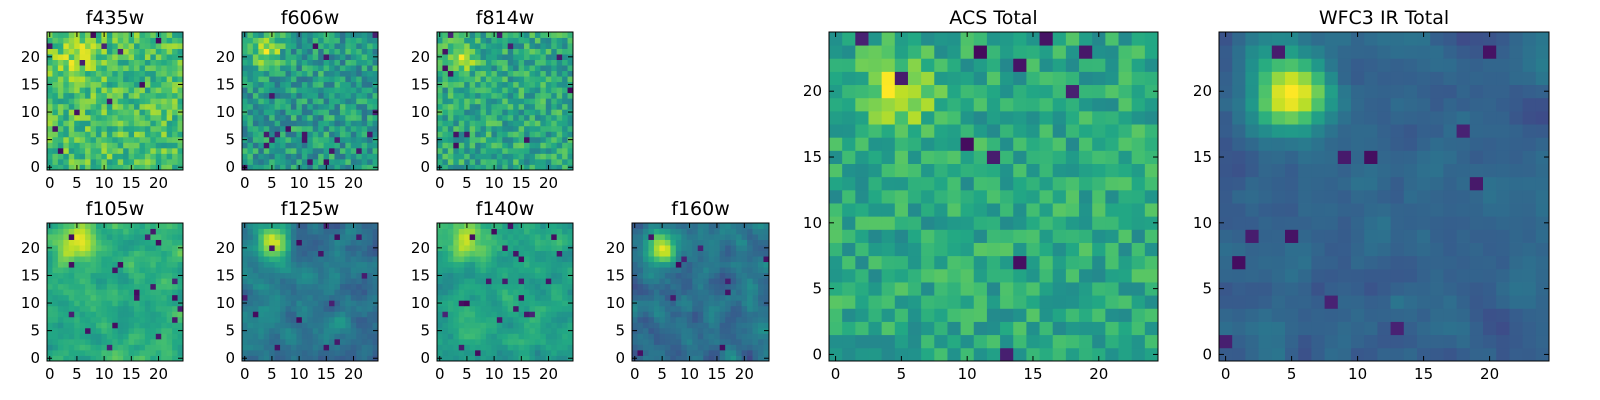  What do you see at coordinates (131, 183) in the screenshot?
I see `x-tick-label: 15` at bounding box center [131, 183].